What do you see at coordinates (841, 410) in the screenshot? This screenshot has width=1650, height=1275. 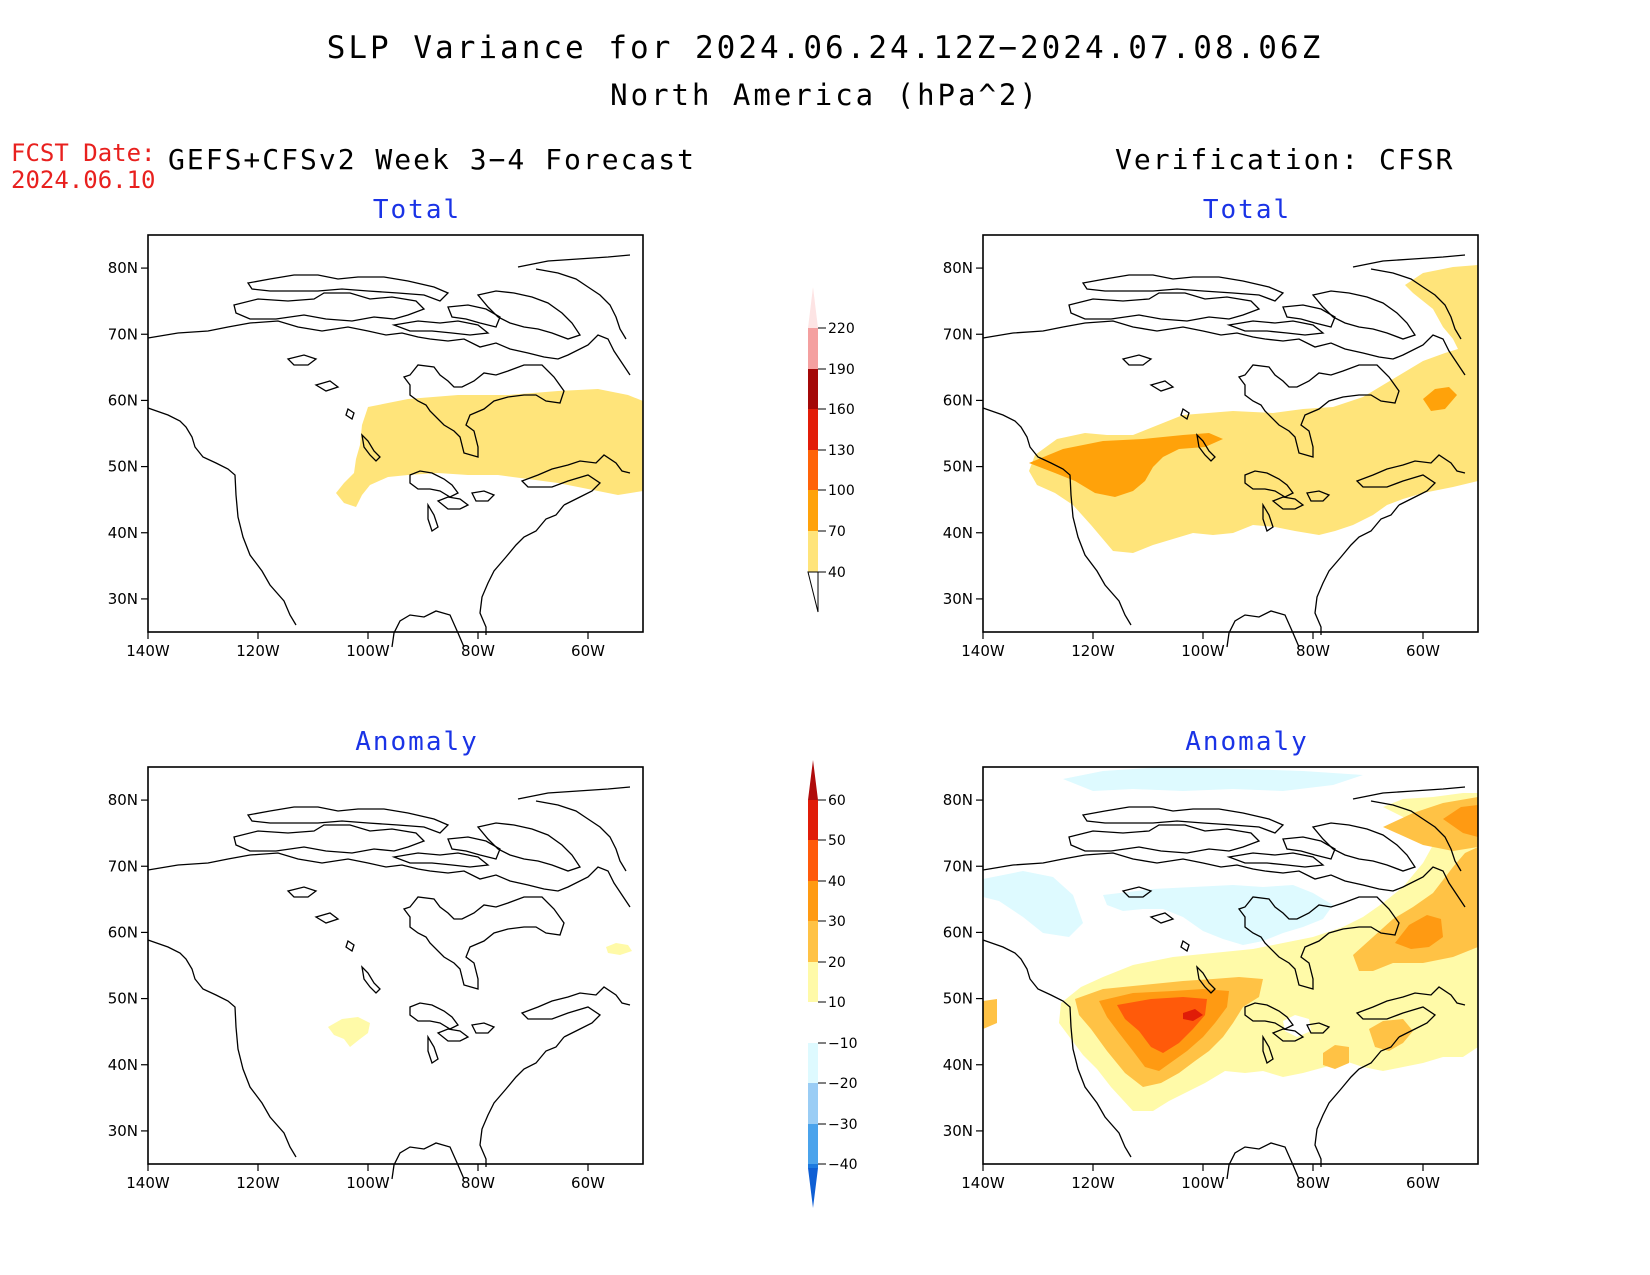 I see `colorbar-total-label-160: 160` at bounding box center [841, 410].